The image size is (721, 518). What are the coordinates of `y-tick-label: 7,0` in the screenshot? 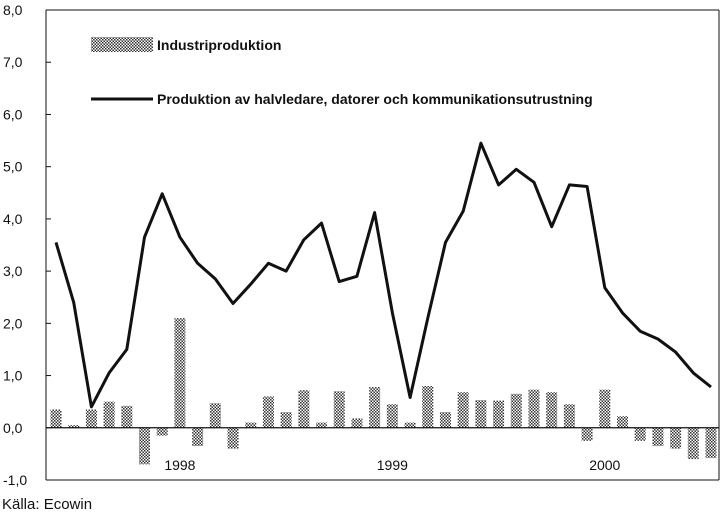 It's located at (13, 62).